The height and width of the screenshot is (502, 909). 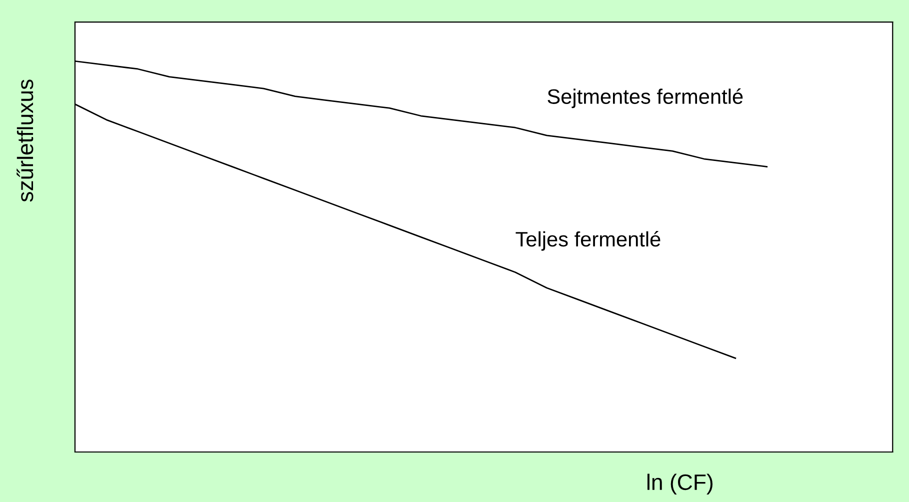 What do you see at coordinates (25, 141) in the screenshot?
I see `y-axis-title: szűrletfluxus` at bounding box center [25, 141].